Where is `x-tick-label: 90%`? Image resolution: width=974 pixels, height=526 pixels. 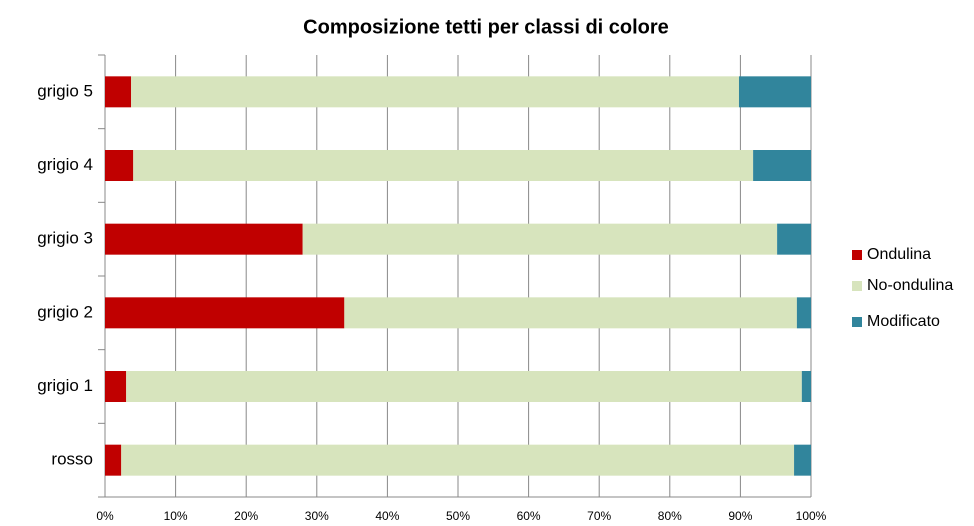
x-tick-label: 90% is located at coordinates (740, 516).